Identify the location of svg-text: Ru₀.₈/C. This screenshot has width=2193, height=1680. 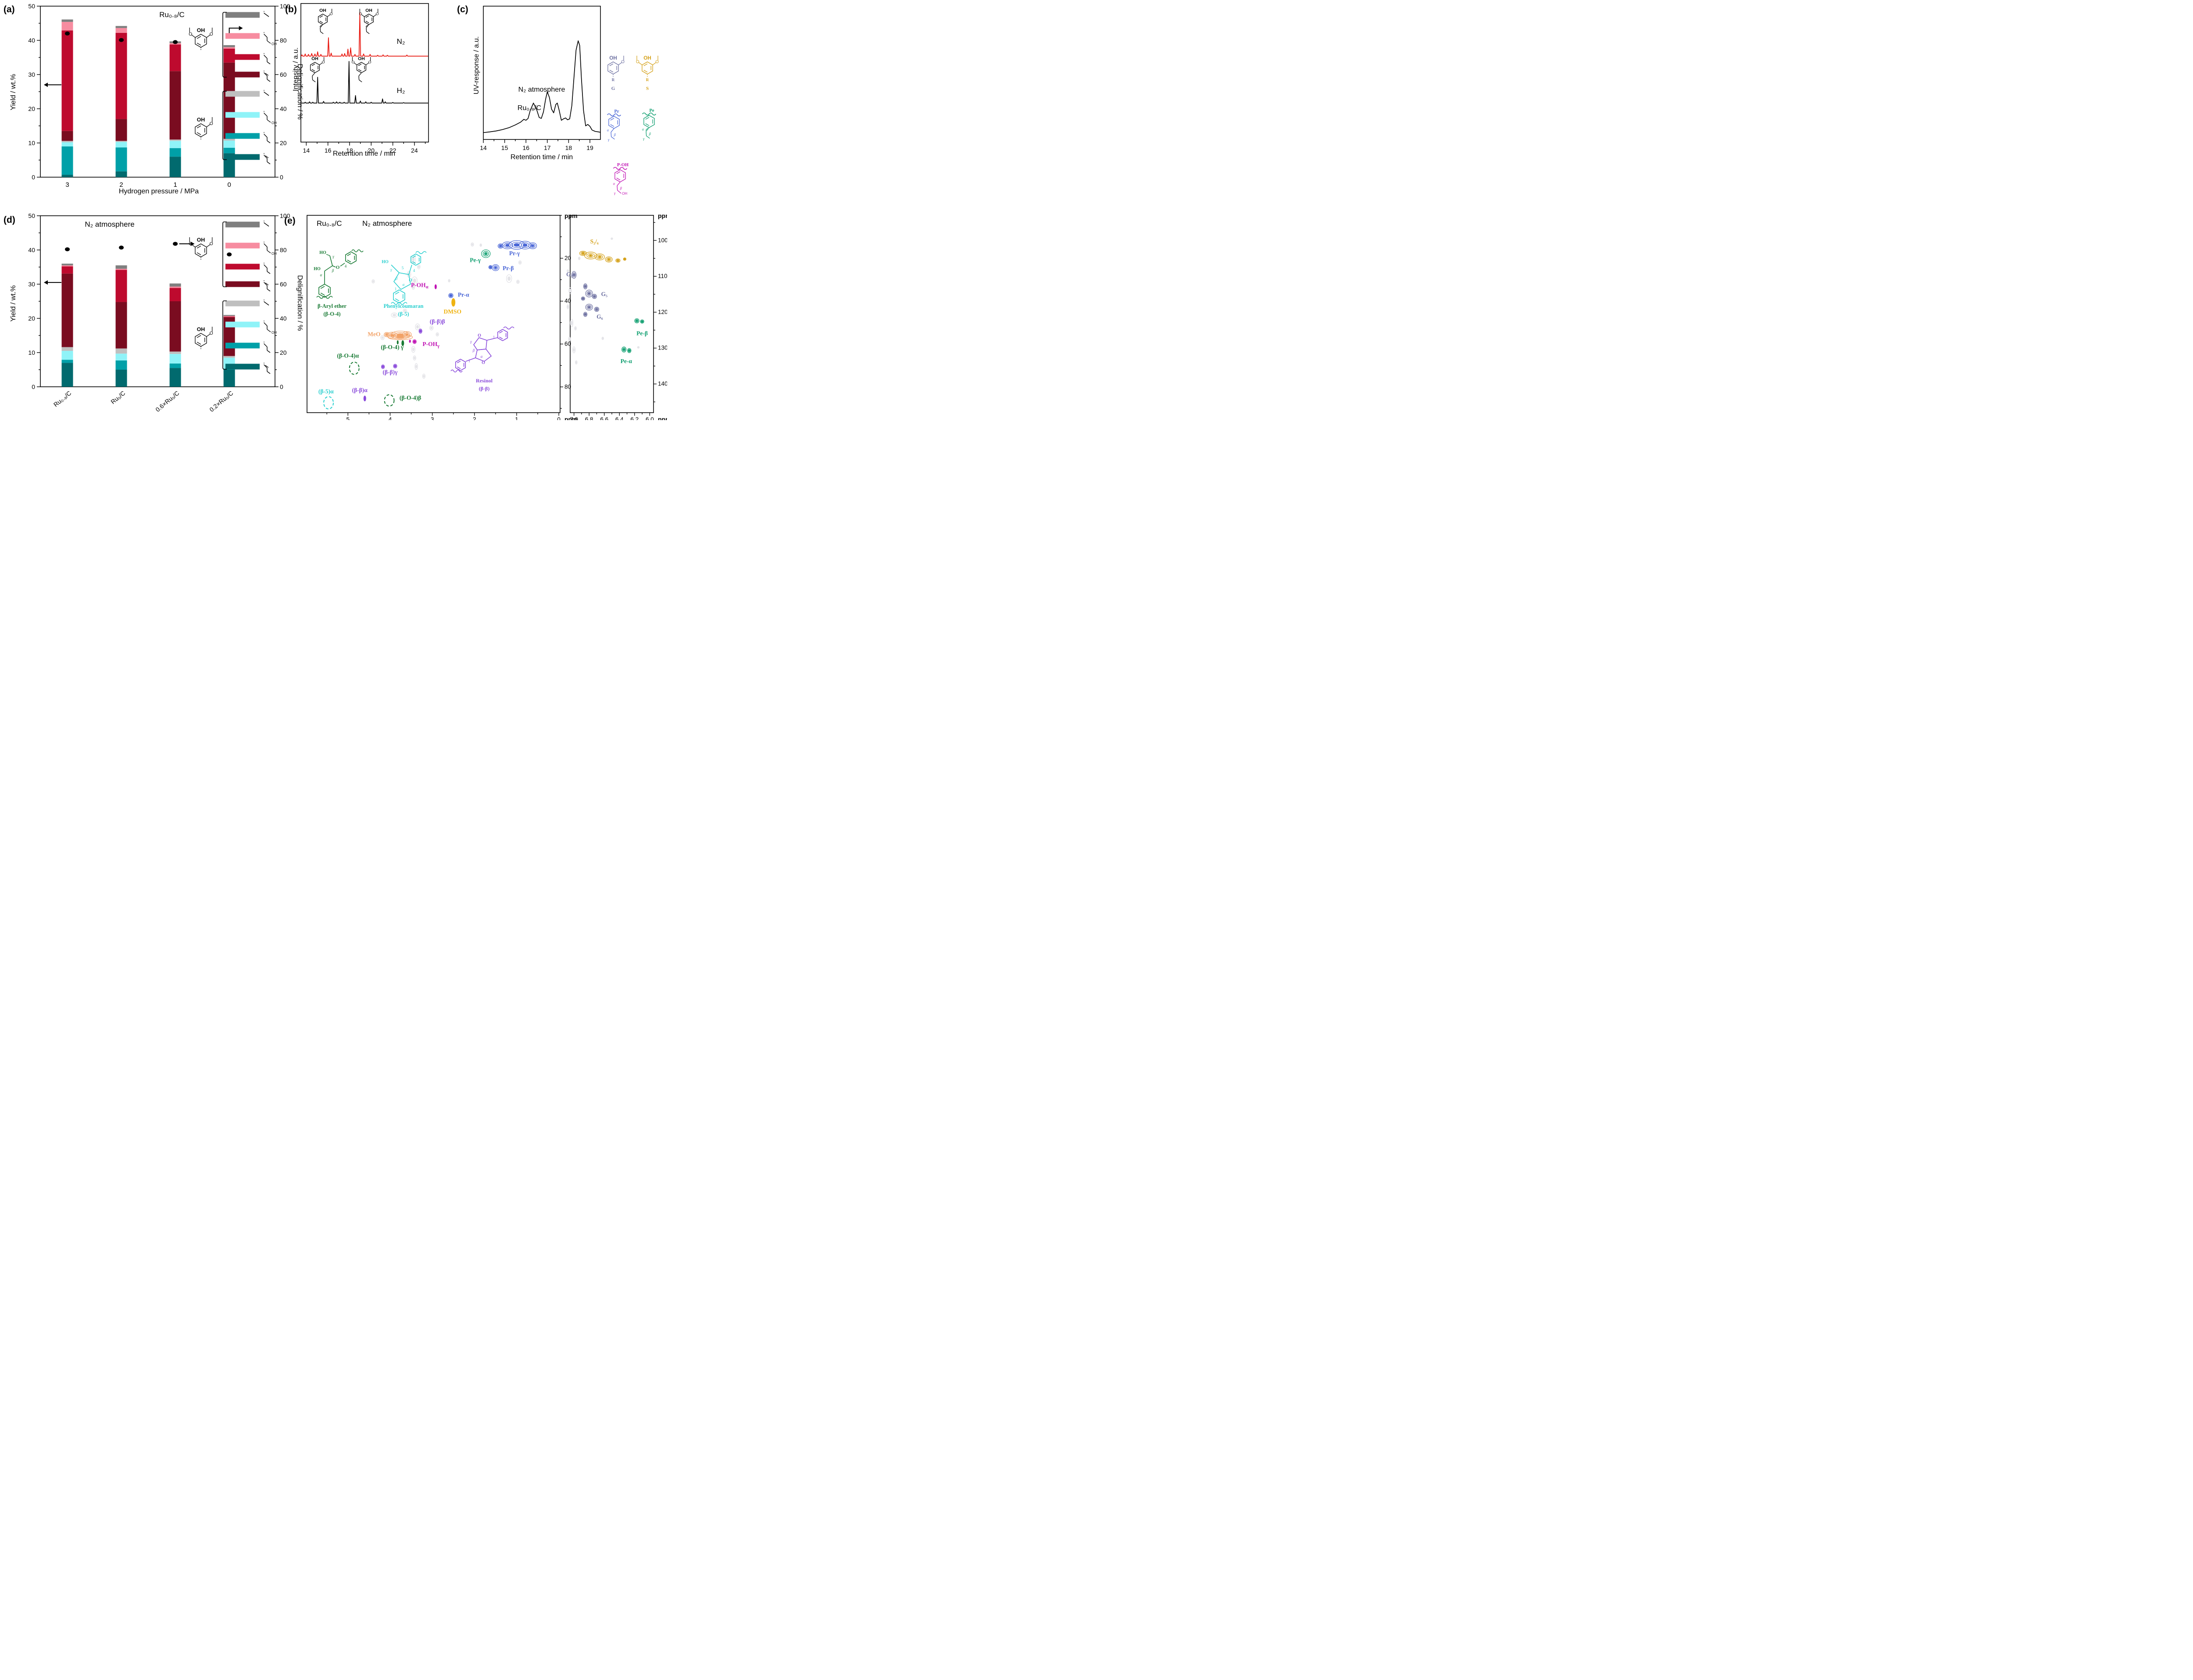
(62, 399).